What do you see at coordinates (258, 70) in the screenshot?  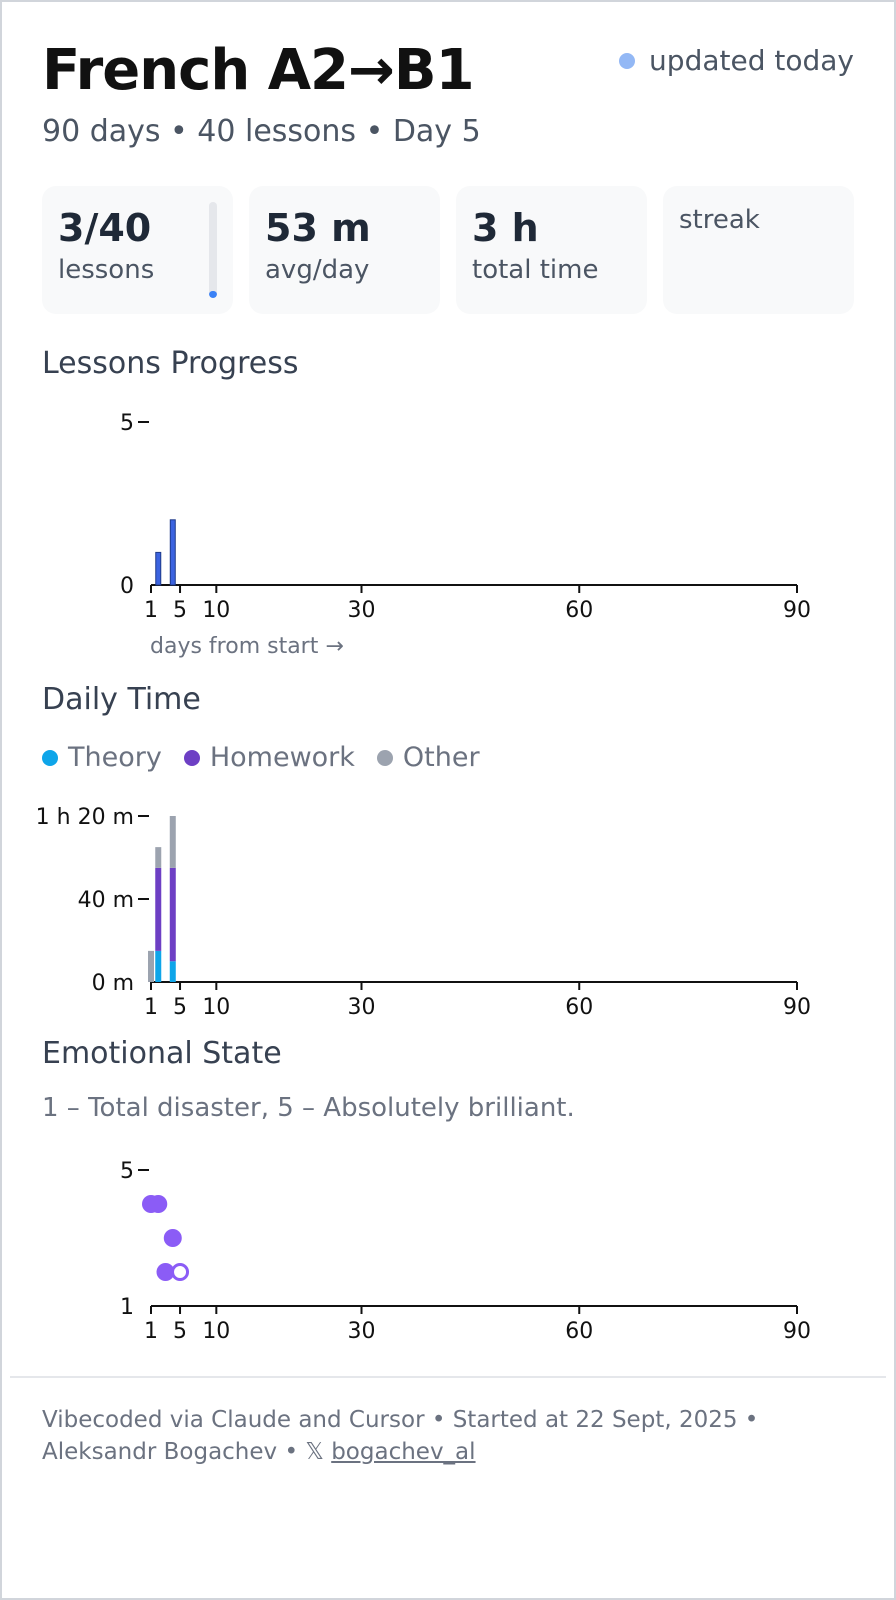 I see `page-title: French A2→B1` at bounding box center [258, 70].